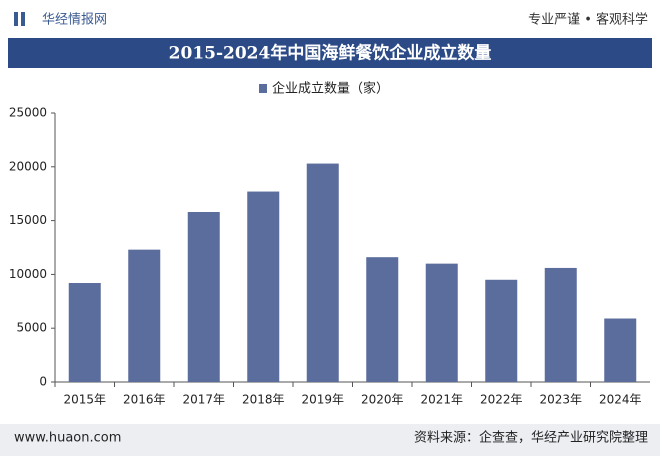 Image resolution: width=660 pixels, height=456 pixels. What do you see at coordinates (441, 400) in the screenshot?
I see `x-tick-label: 2021年` at bounding box center [441, 400].